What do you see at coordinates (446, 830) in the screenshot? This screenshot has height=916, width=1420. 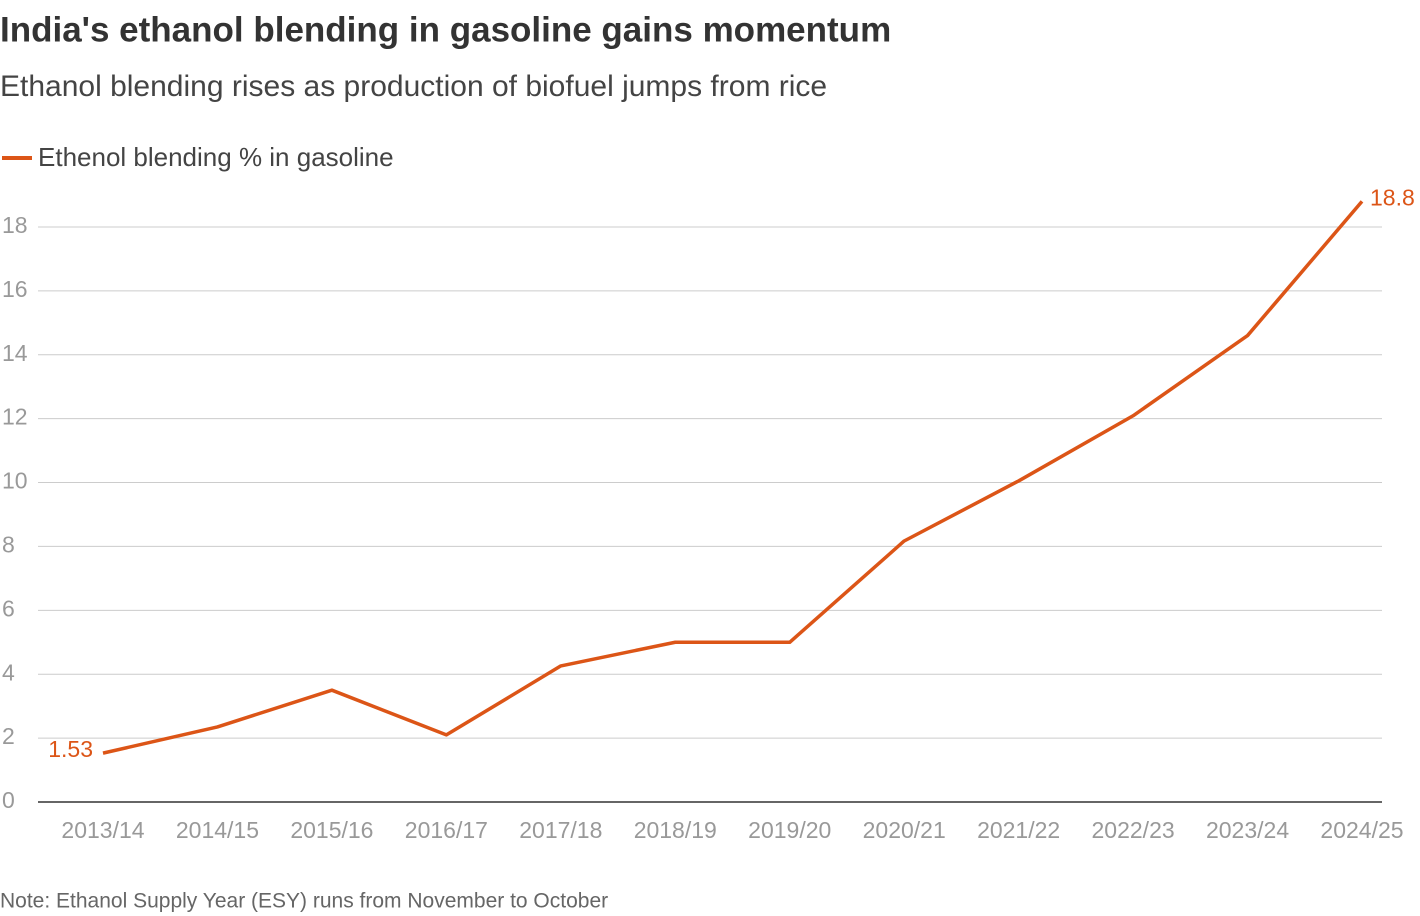 I see `x-tick-label: 2016/17` at bounding box center [446, 830].